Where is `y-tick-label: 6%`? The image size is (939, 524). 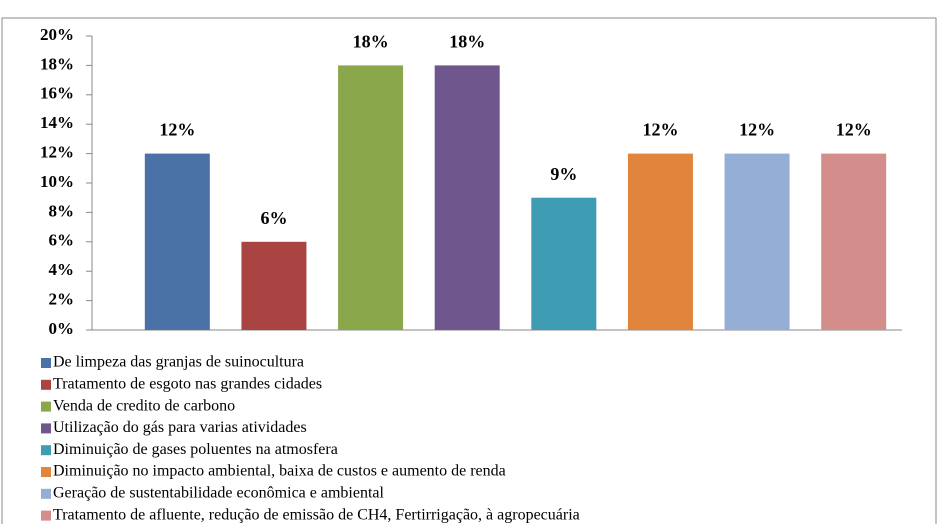 y-tick-label: 6% is located at coordinates (62, 240).